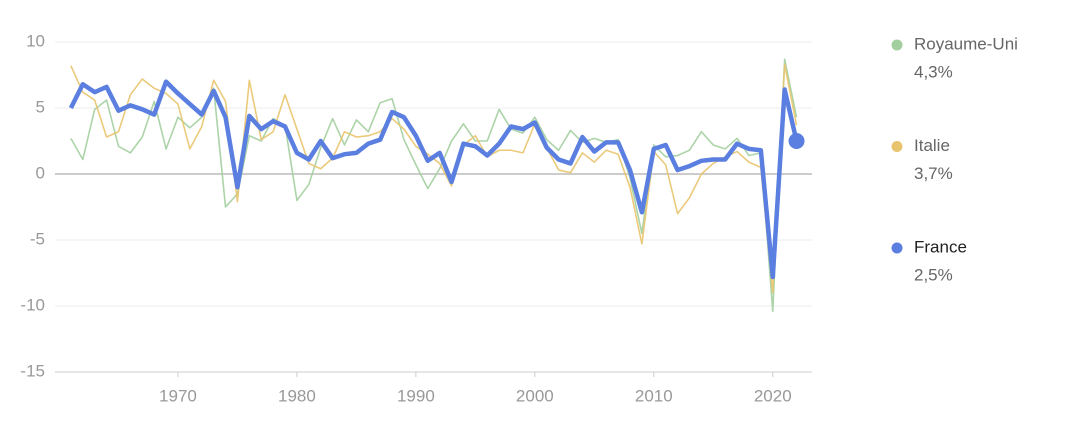  I want to click on x-tick-label: 1970, so click(178, 395).